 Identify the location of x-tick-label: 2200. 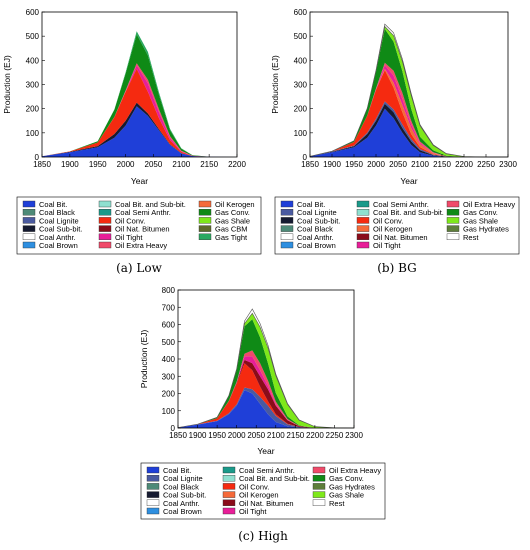
(237, 164).